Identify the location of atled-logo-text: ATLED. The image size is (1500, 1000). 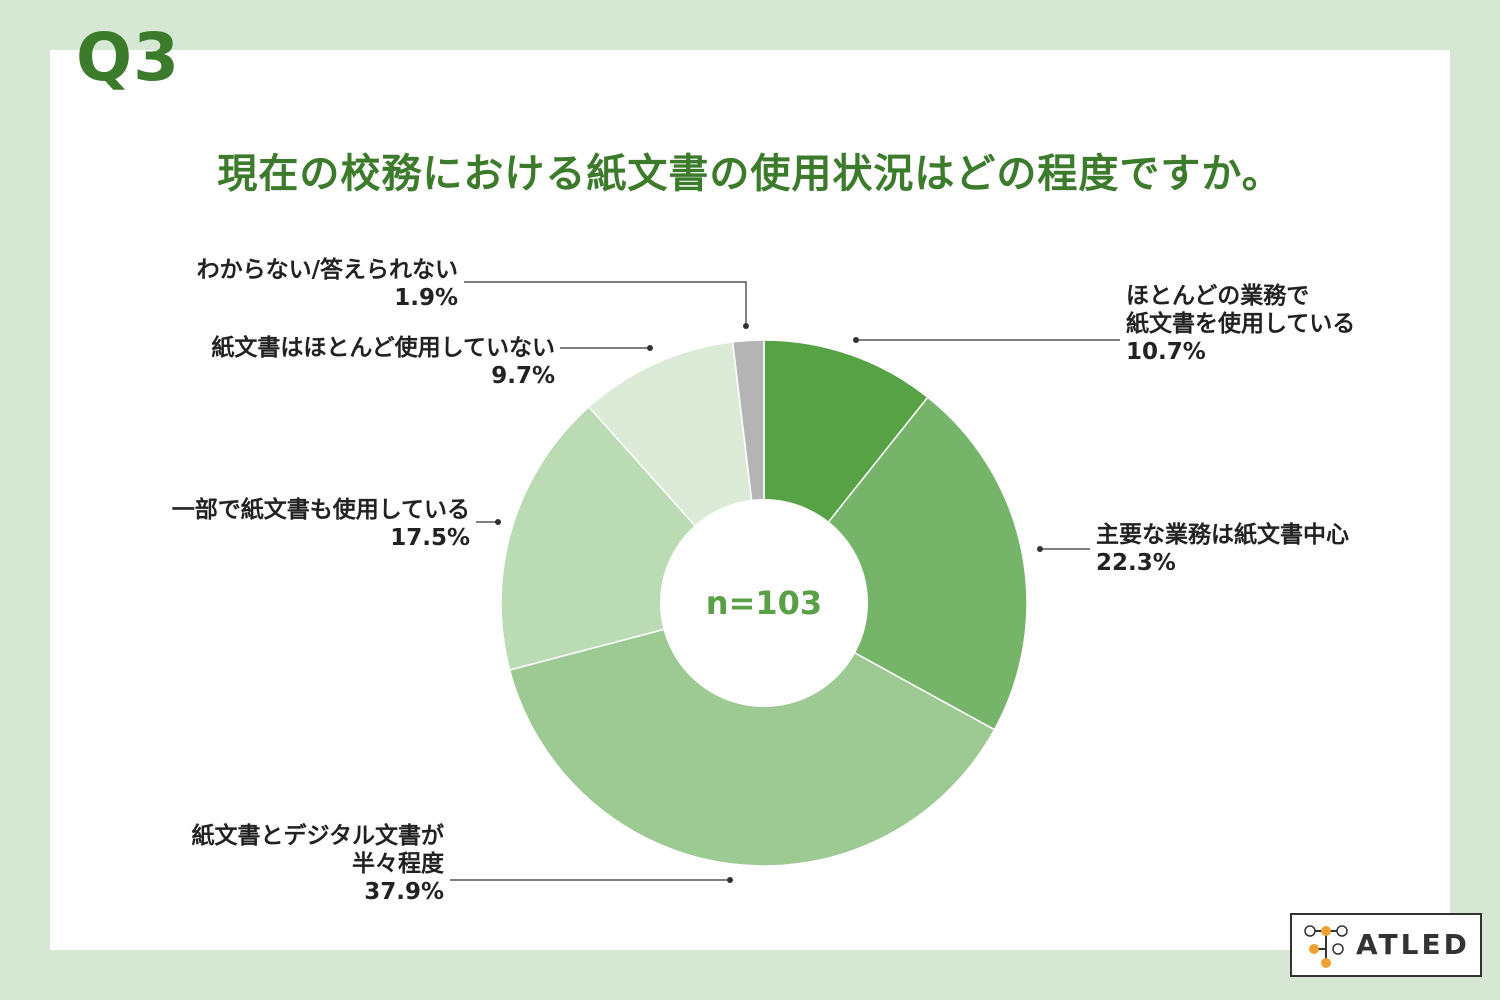
(1413, 944).